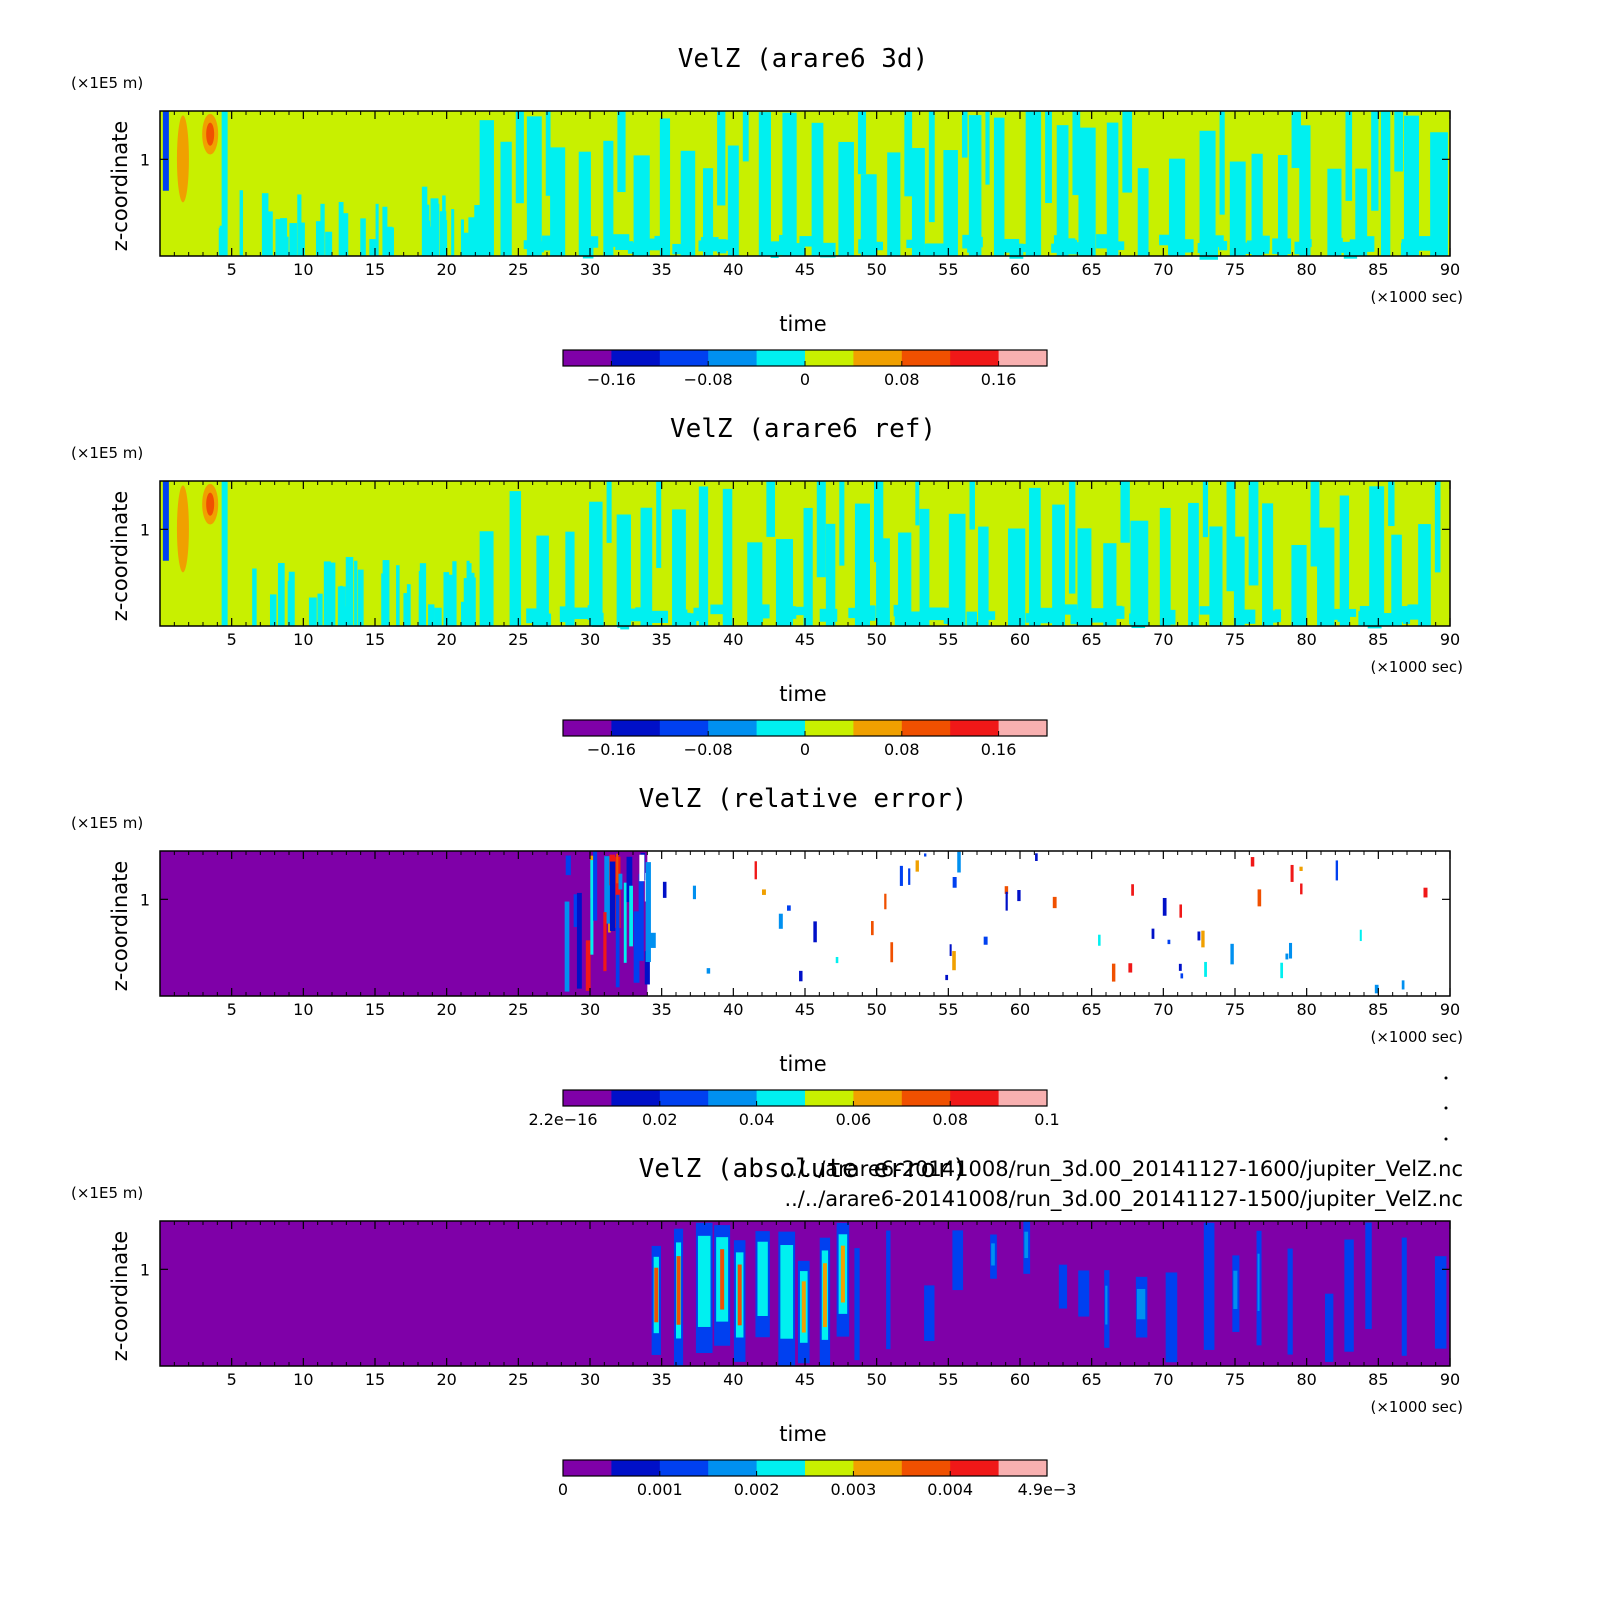  What do you see at coordinates (661, 639) in the screenshot?
I see `x-tick-label: 35` at bounding box center [661, 639].